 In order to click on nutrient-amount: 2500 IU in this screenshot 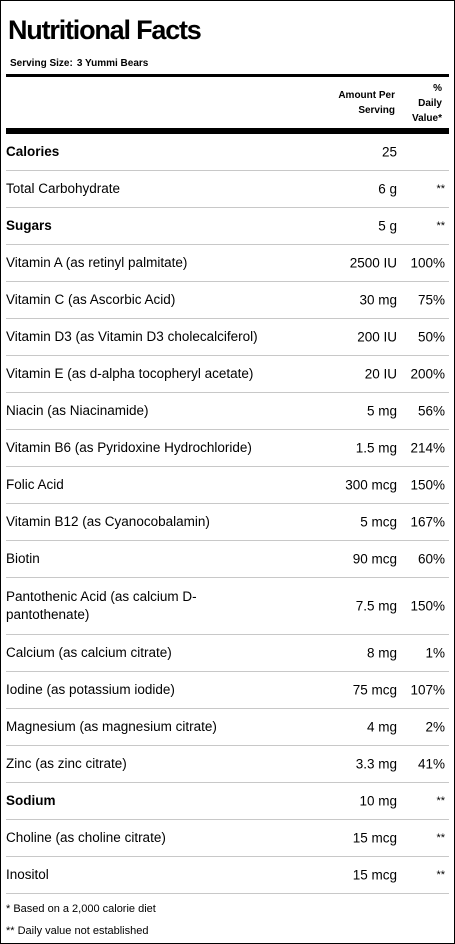, I will do `click(373, 263)`.